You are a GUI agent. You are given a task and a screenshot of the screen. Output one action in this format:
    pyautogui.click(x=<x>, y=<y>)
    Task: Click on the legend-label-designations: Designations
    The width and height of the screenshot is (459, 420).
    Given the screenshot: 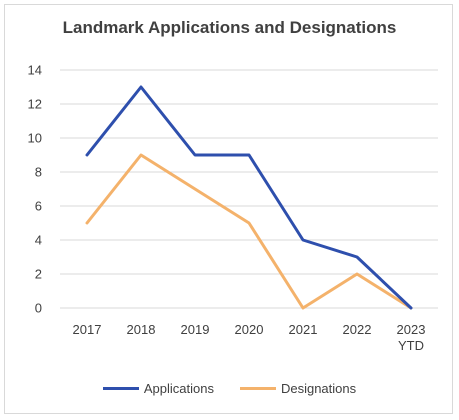 What is the action you would take?
    pyautogui.click(x=318, y=388)
    